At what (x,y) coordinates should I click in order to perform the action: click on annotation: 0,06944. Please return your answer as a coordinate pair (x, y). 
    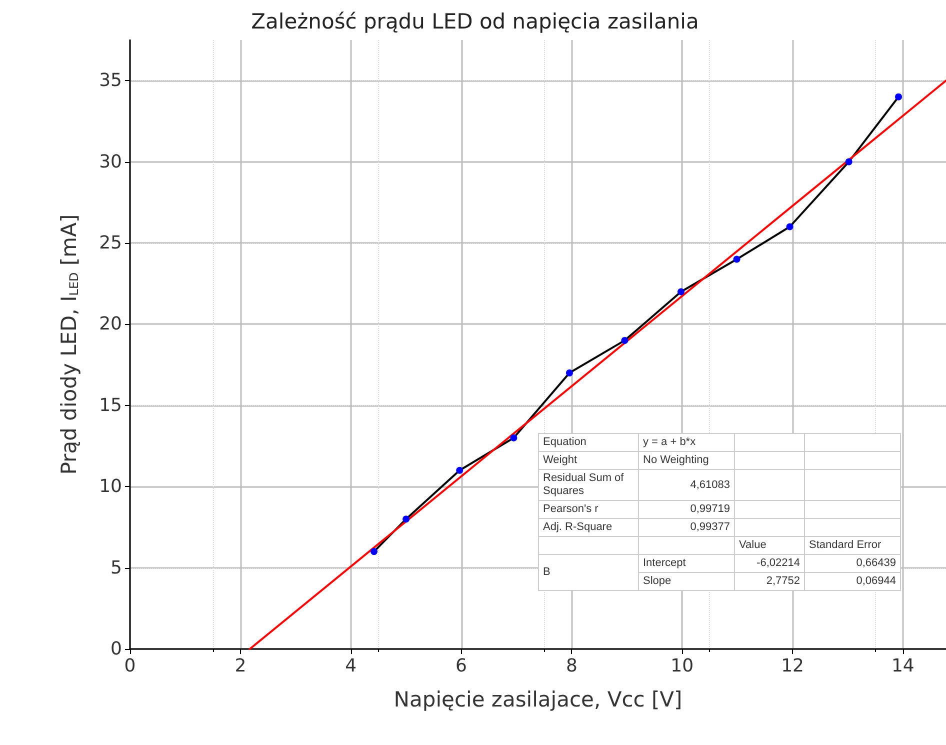
    Looking at the image, I should click on (852, 581).